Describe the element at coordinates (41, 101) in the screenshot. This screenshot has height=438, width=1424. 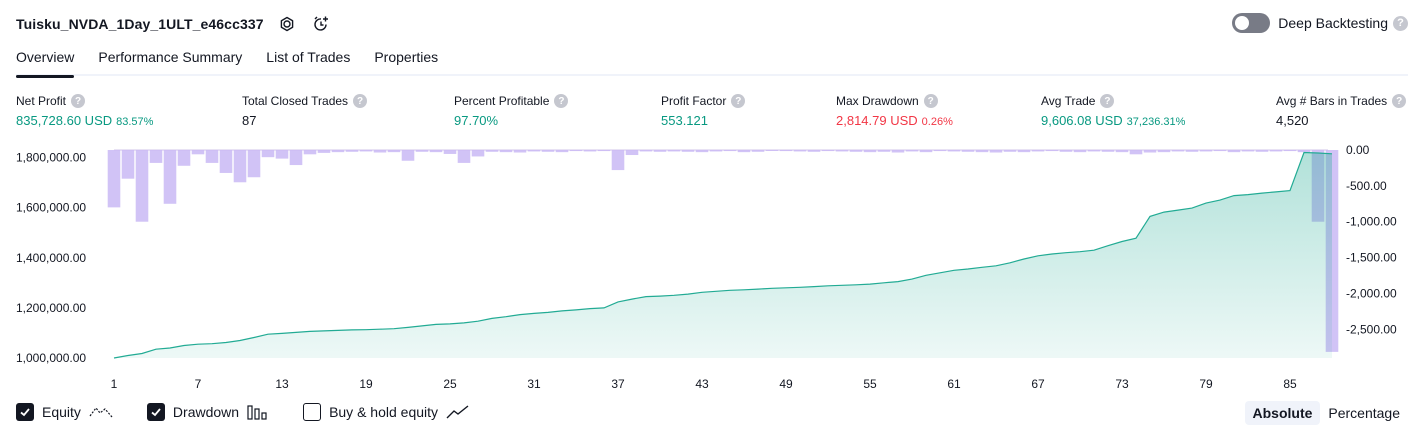
I see `metric-label: Net Profit` at that location.